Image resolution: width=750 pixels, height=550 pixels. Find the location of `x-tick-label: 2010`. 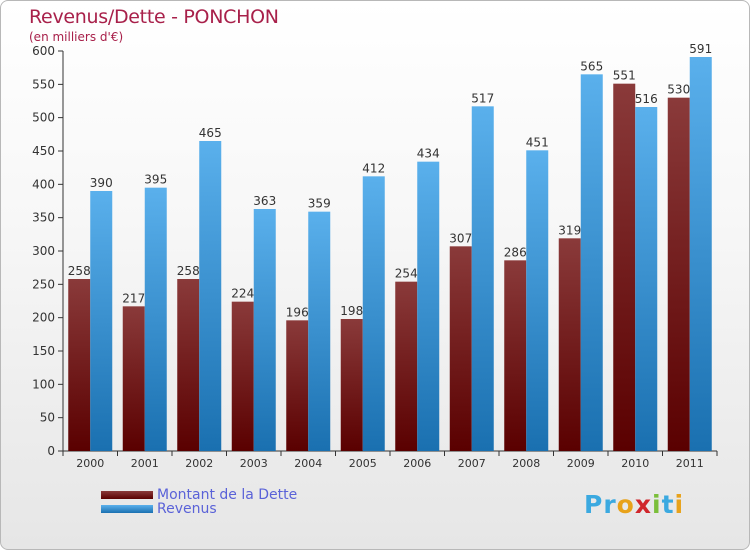

x-tick-label: 2010 is located at coordinates (635, 463).